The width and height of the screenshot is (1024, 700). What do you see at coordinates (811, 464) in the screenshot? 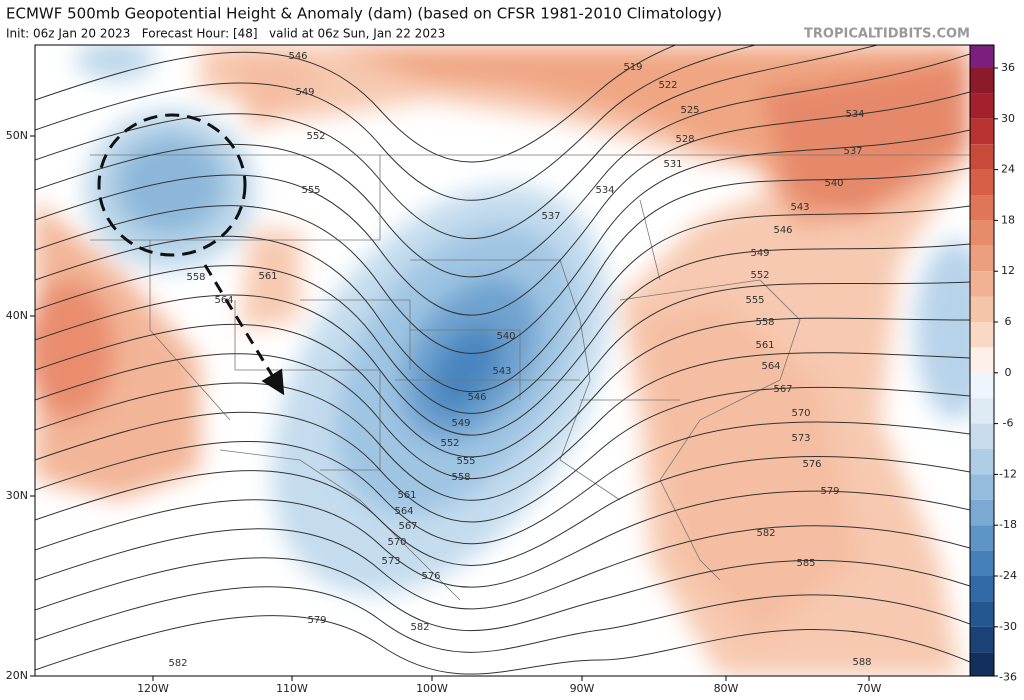
I see `contour-label: 576` at bounding box center [811, 464].